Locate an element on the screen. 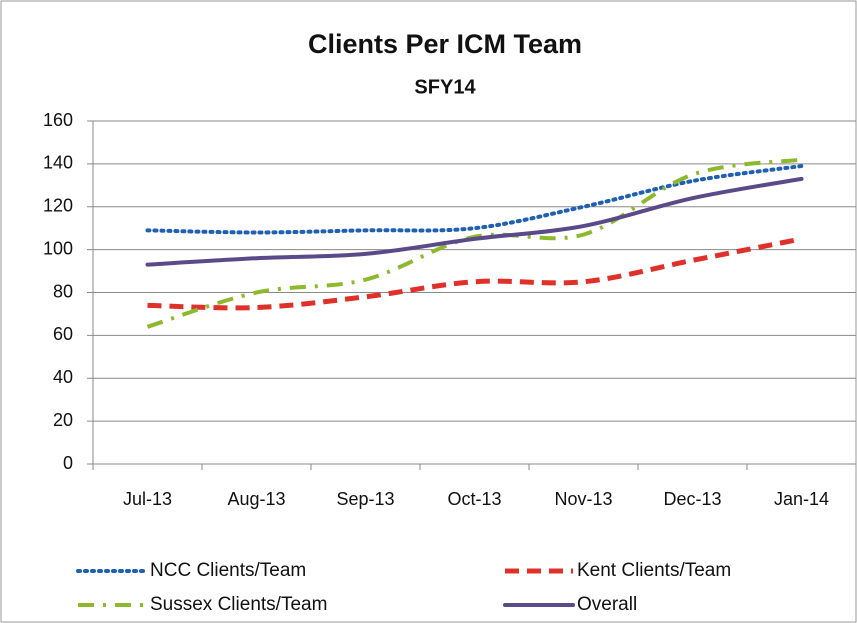 The image size is (857, 623). x-tick-label: Jul-13 is located at coordinates (147, 499).